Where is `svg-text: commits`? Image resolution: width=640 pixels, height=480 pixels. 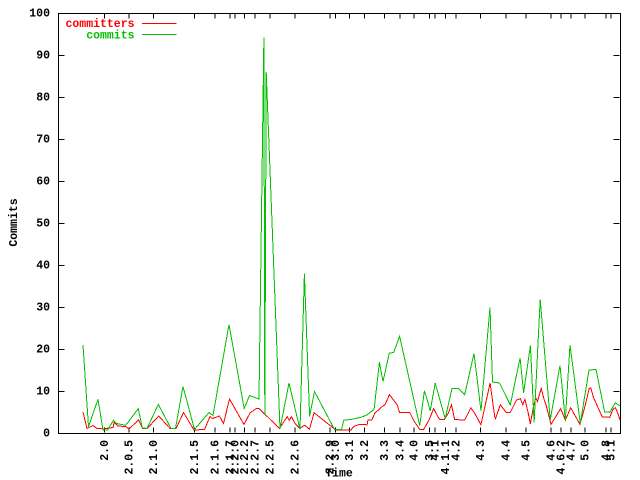 svg-text: commits is located at coordinates (110, 36).